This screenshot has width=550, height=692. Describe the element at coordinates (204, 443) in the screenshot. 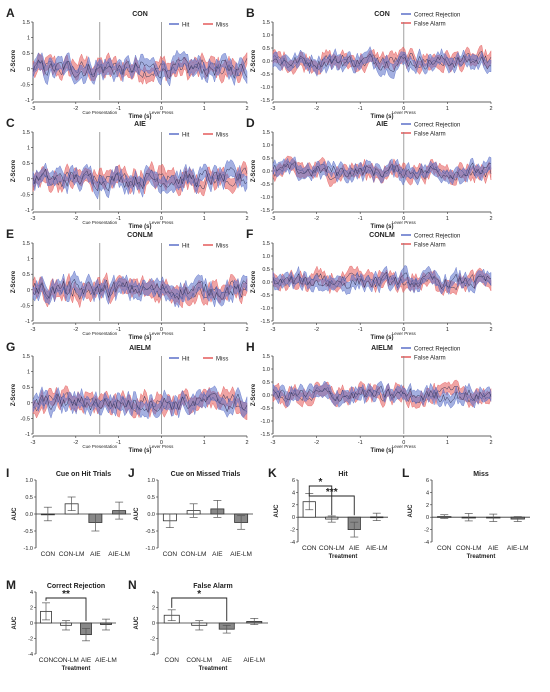

I see `x-tick-label: 1` at that location.